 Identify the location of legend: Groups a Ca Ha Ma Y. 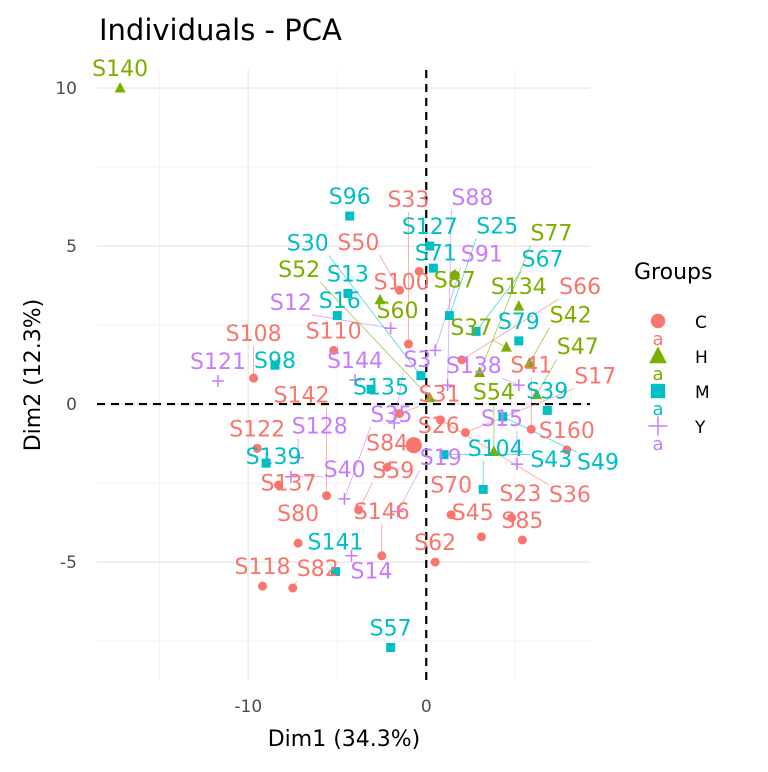
(673, 357).